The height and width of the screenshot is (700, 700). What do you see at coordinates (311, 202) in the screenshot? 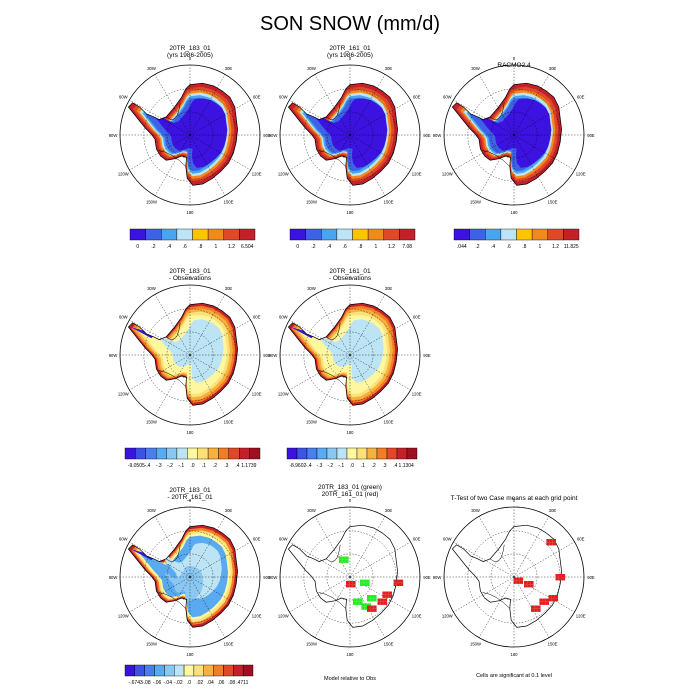
I see `panel-p2-lon-label: 150W` at bounding box center [311, 202].